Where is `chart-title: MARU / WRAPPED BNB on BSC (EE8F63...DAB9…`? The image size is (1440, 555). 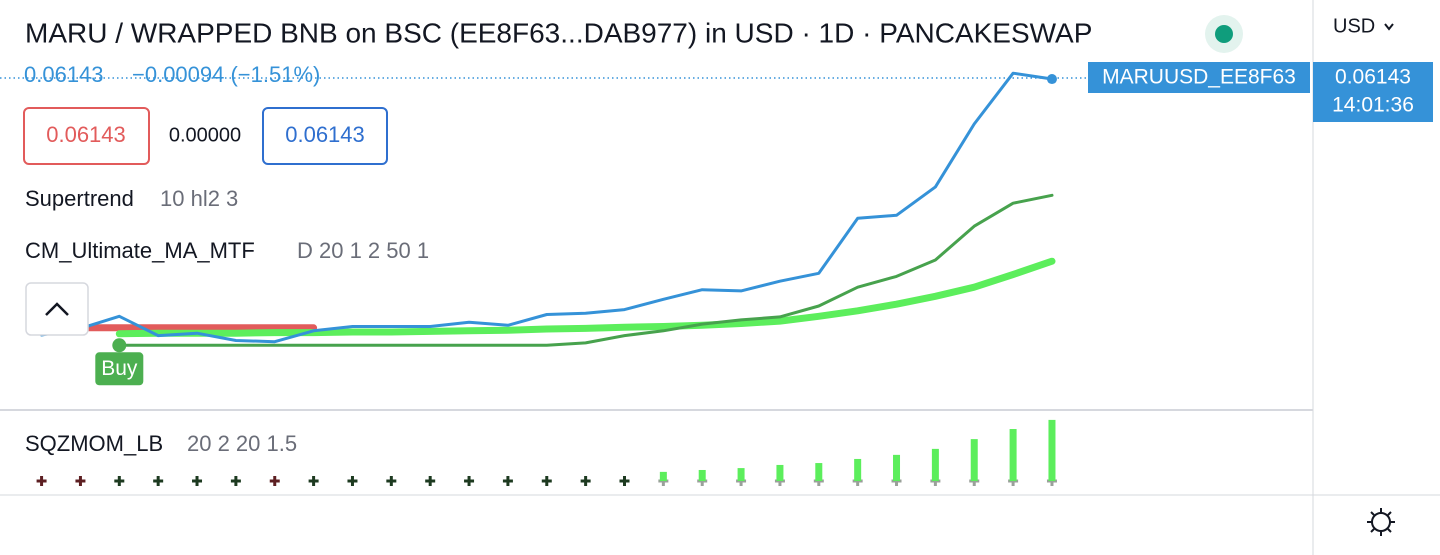 chart-title: MARU / WRAPPED BNB on BSC (EE8F63...DAB9… is located at coordinates (558, 32).